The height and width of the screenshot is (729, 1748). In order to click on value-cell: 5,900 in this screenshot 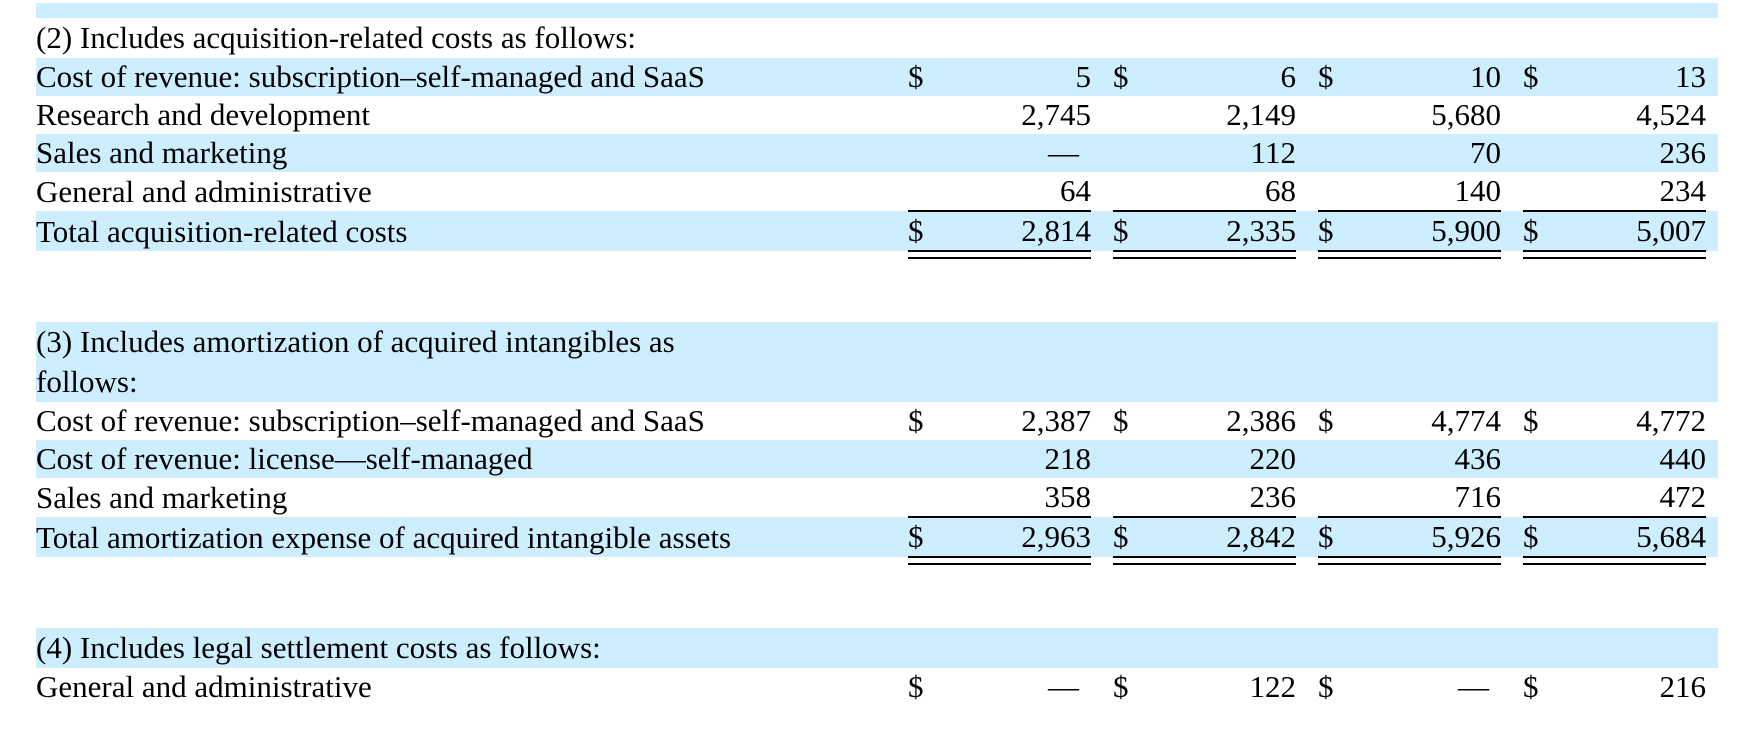, I will do `click(1432, 231)`.